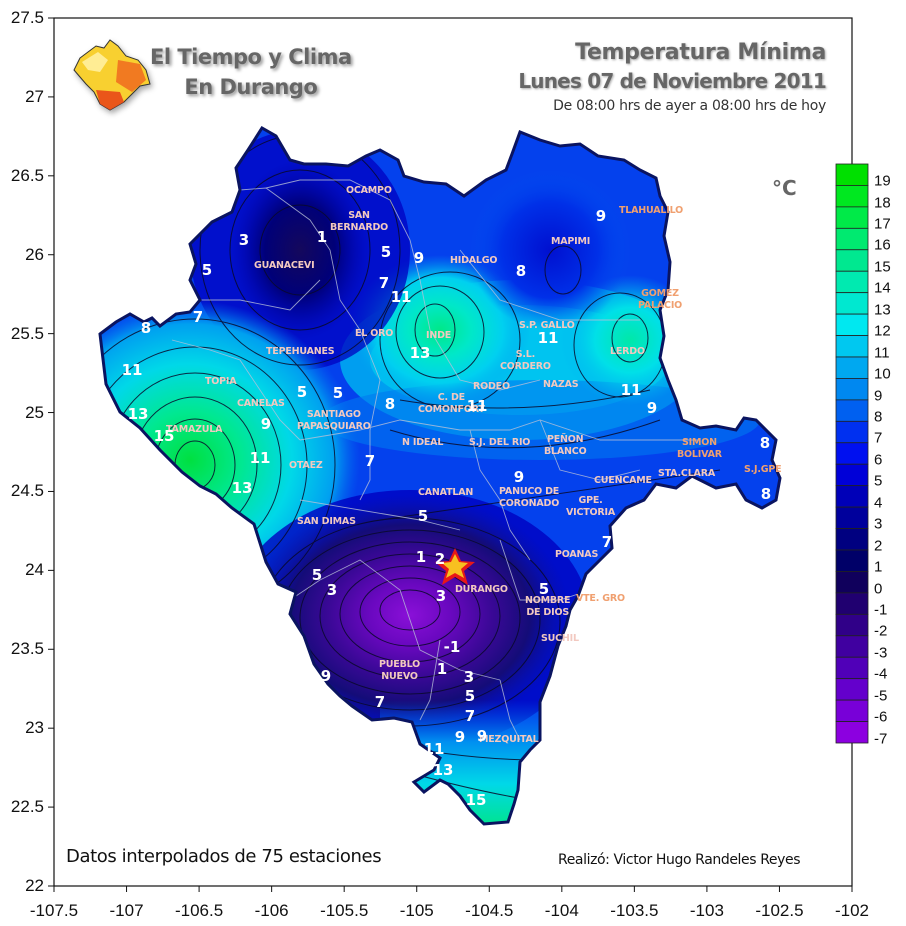 The width and height of the screenshot is (906, 926). Describe the element at coordinates (34, 885) in the screenshot. I see `y-tick-label: 22` at that location.